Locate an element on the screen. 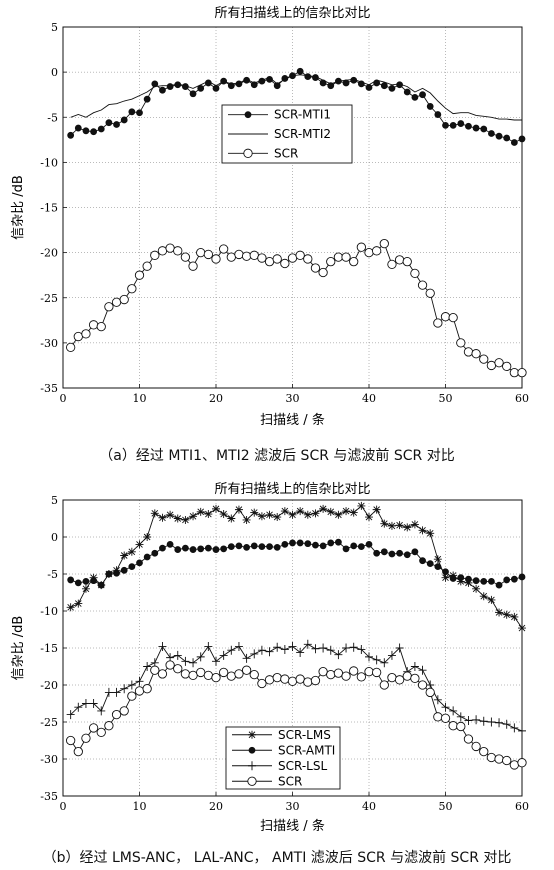 The height and width of the screenshot is (870, 554). x-tick-label: 50 is located at coordinates (446, 398).